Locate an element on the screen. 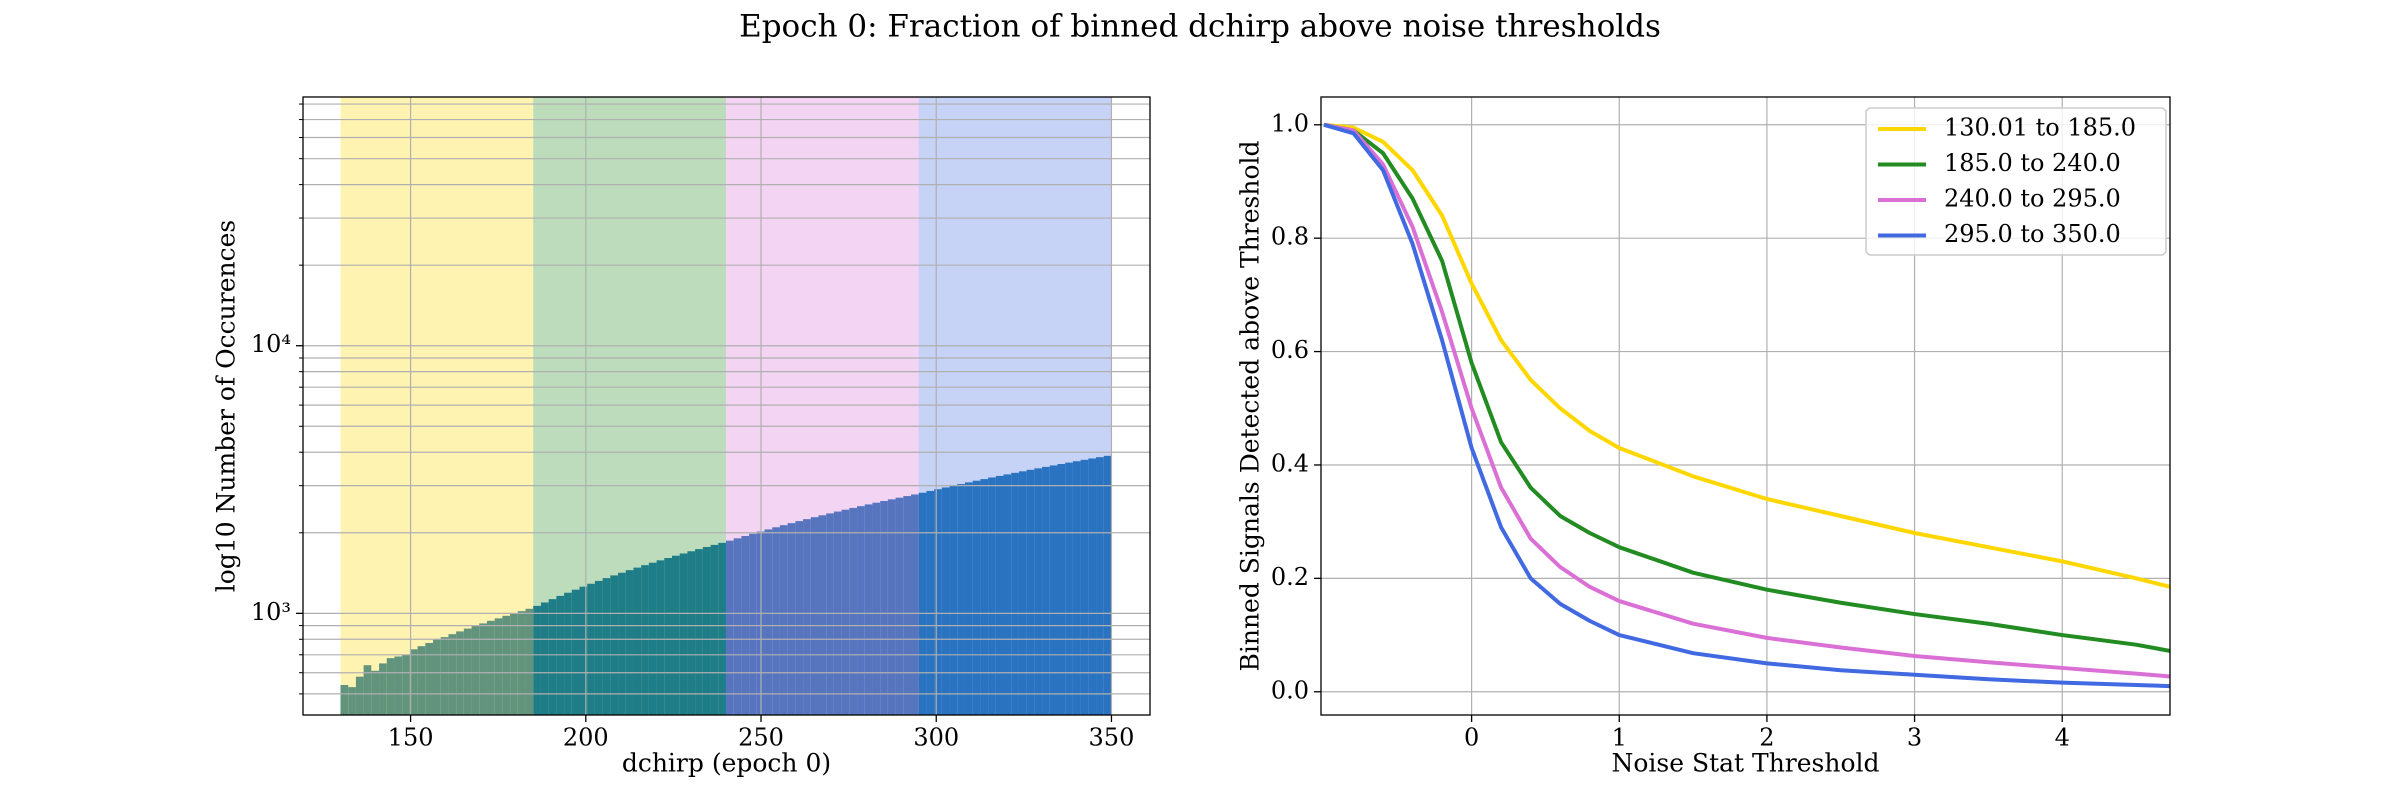 This screenshot has height=800, width=2400. y-tick-label: 10⁴ is located at coordinates (271, 344).